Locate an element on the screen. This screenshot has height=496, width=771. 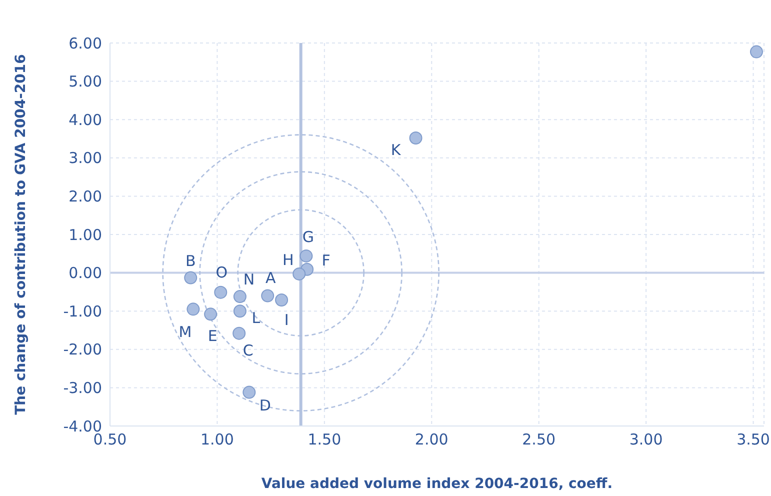
y-axis-title: The change of contribution to GVA 2004-2016 is located at coordinates (20, 234).